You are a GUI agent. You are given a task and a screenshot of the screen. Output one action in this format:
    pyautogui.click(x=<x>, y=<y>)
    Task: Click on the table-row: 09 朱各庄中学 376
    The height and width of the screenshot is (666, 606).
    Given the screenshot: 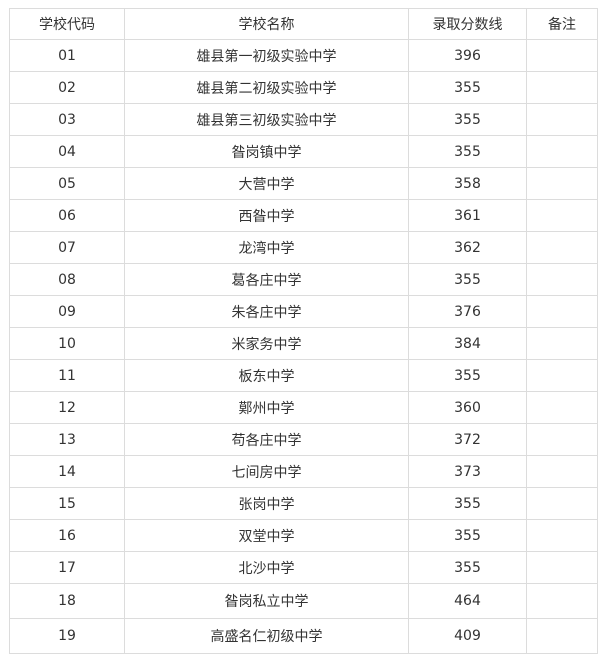 What is the action you would take?
    pyautogui.click(x=303, y=311)
    